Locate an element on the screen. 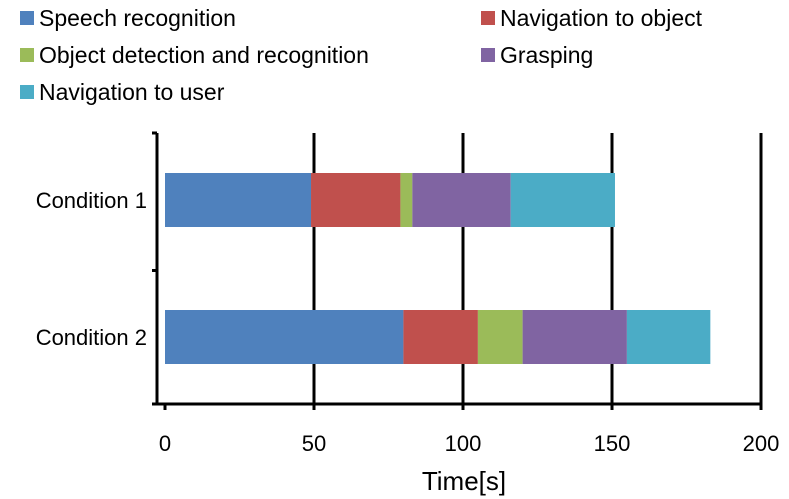 The height and width of the screenshot is (499, 789). legend-item-object-detection-and-recognition: Object detection and recognition is located at coordinates (194, 55).